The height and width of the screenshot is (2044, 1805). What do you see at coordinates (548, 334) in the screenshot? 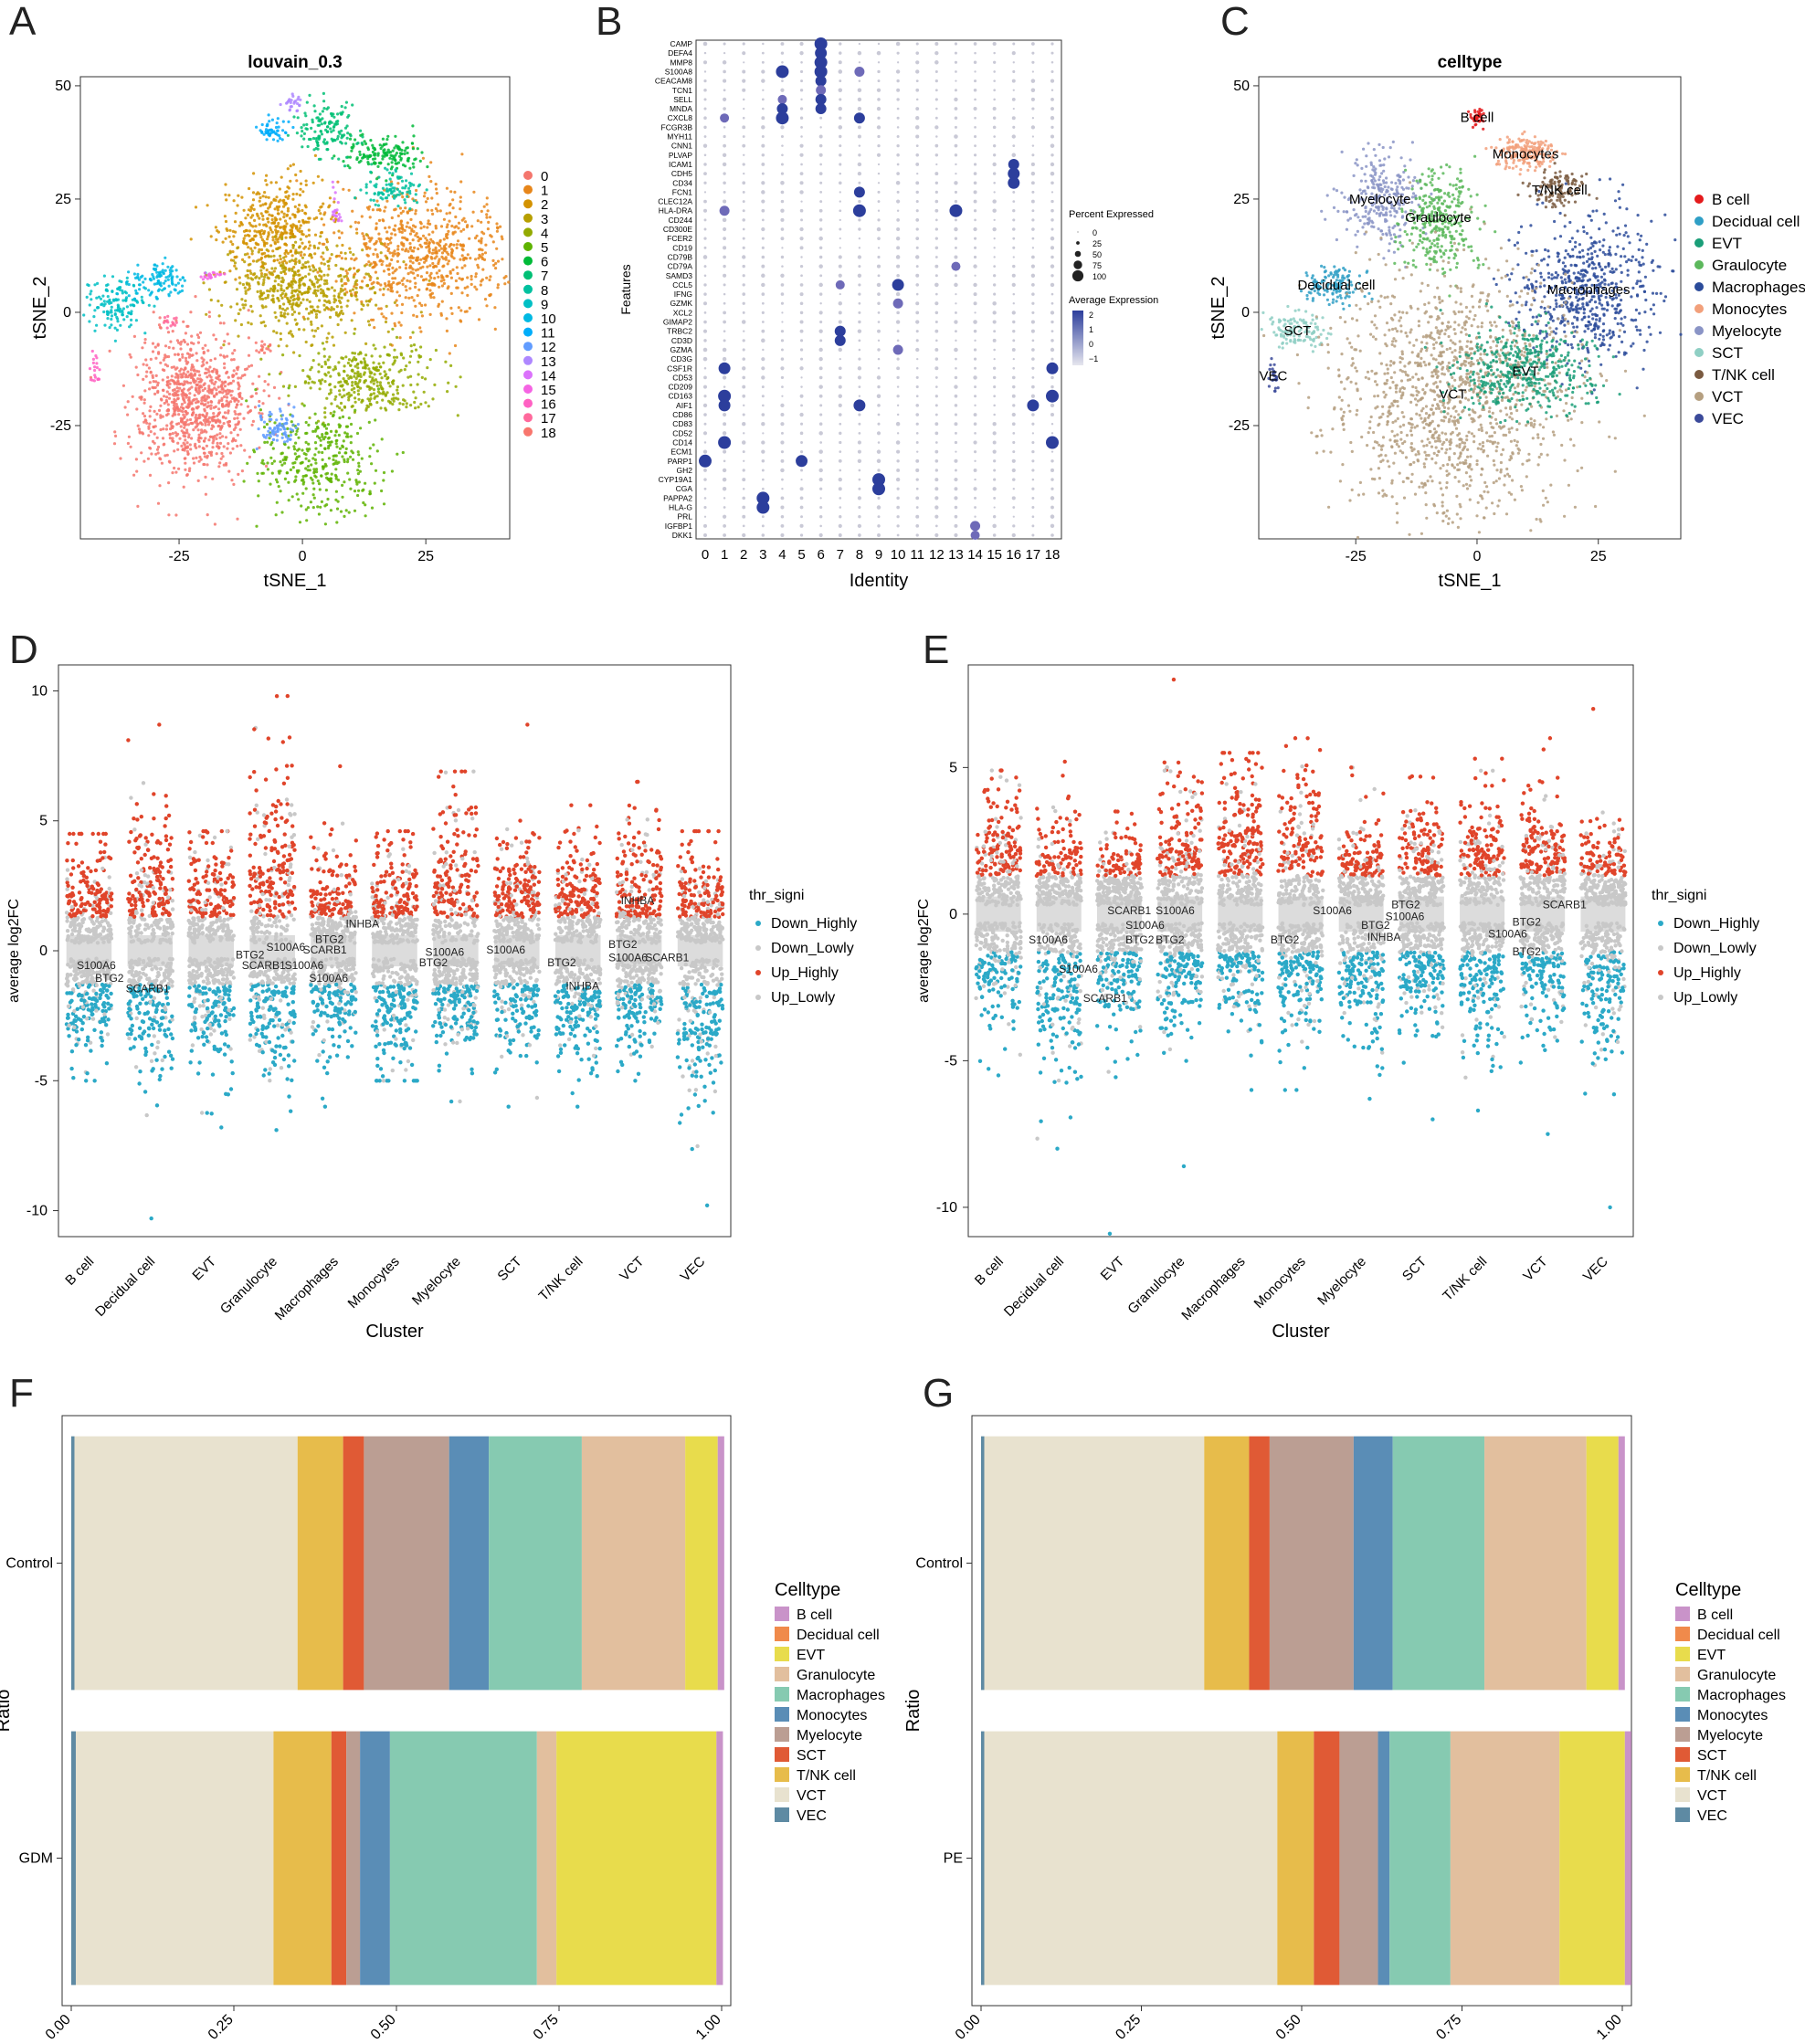
I see `legend-label: 11` at bounding box center [548, 334].